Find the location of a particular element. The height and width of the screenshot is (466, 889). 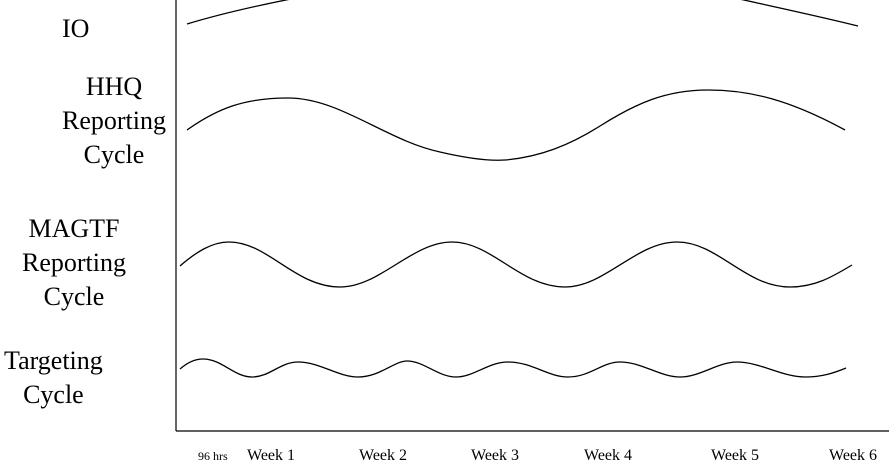

x-tick-week-3: Week 3 is located at coordinates (495, 455).